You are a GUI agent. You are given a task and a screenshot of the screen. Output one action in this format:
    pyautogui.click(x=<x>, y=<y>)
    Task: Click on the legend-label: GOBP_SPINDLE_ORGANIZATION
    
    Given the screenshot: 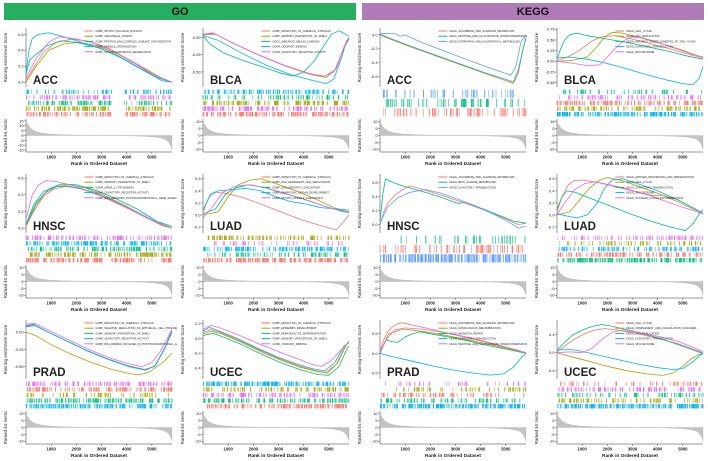 What is the action you would take?
    pyautogui.click(x=115, y=47)
    